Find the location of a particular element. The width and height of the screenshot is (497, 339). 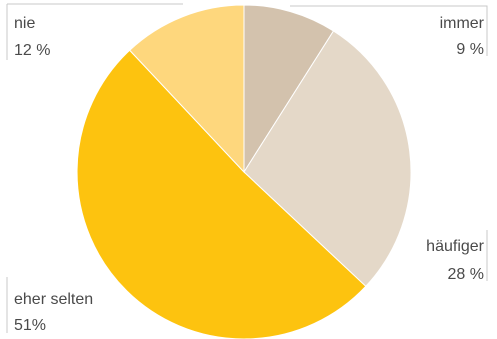

slice-value-eher-selten: 51% is located at coordinates (30, 325).